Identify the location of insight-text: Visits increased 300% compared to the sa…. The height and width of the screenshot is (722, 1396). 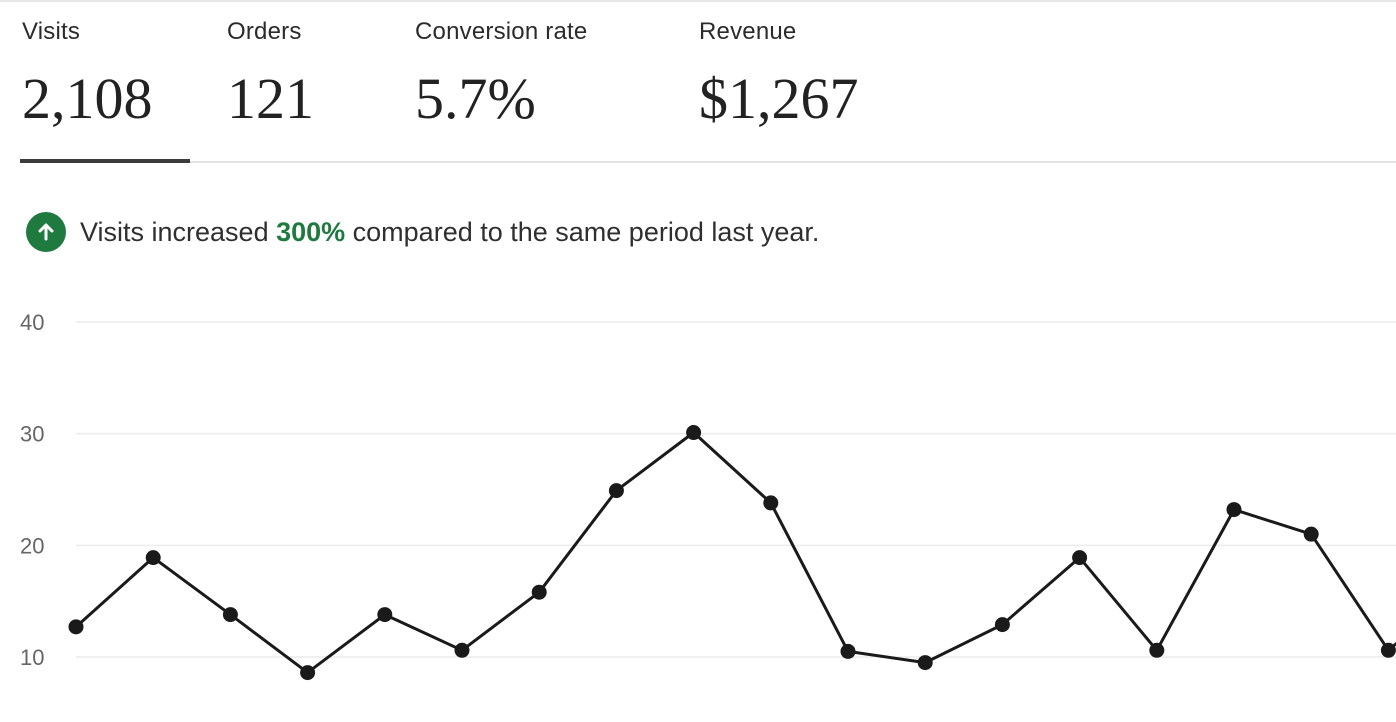
(449, 232).